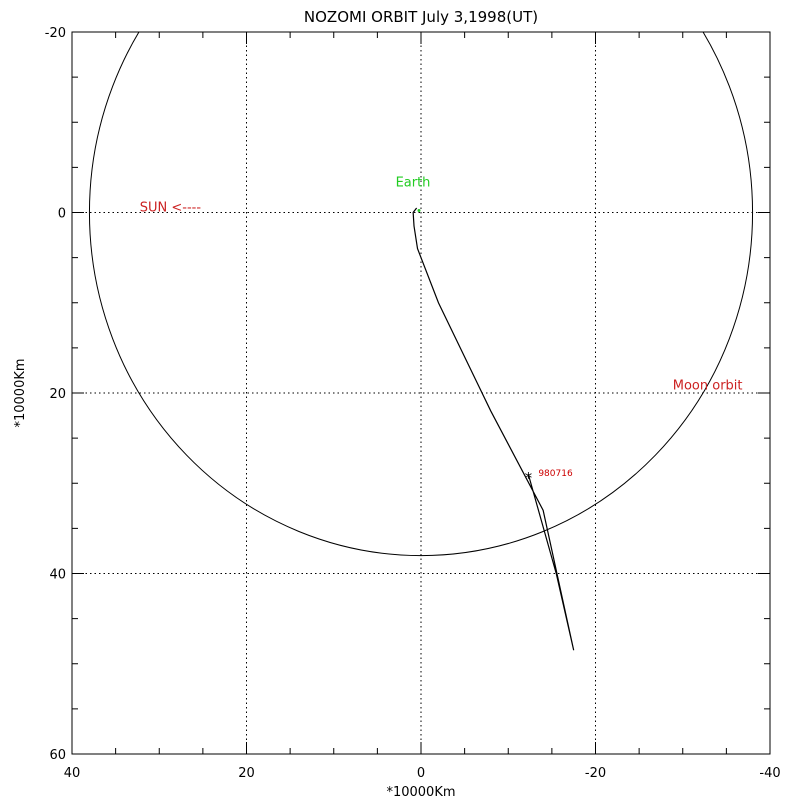 Image resolution: width=800 pixels, height=800 pixels. Describe the element at coordinates (595, 773) in the screenshot. I see `x-tick-label: -20` at that location.